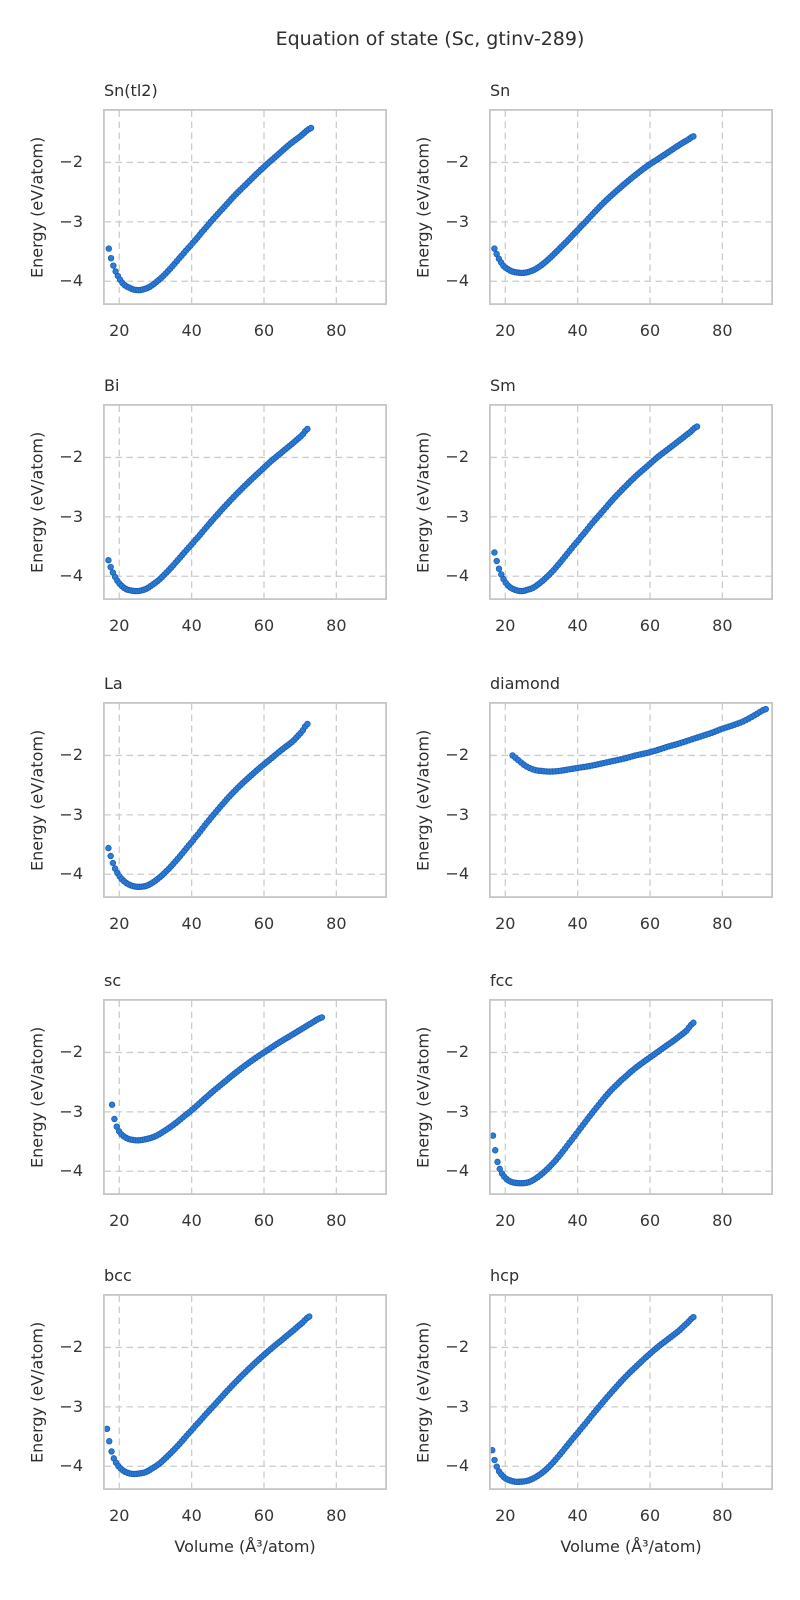 Image resolution: width=800 pixels, height=1600 pixels. Describe the element at coordinates (430, 39) in the screenshot. I see `figure-title: Equation of state (Sc, gtinv-289)` at that location.